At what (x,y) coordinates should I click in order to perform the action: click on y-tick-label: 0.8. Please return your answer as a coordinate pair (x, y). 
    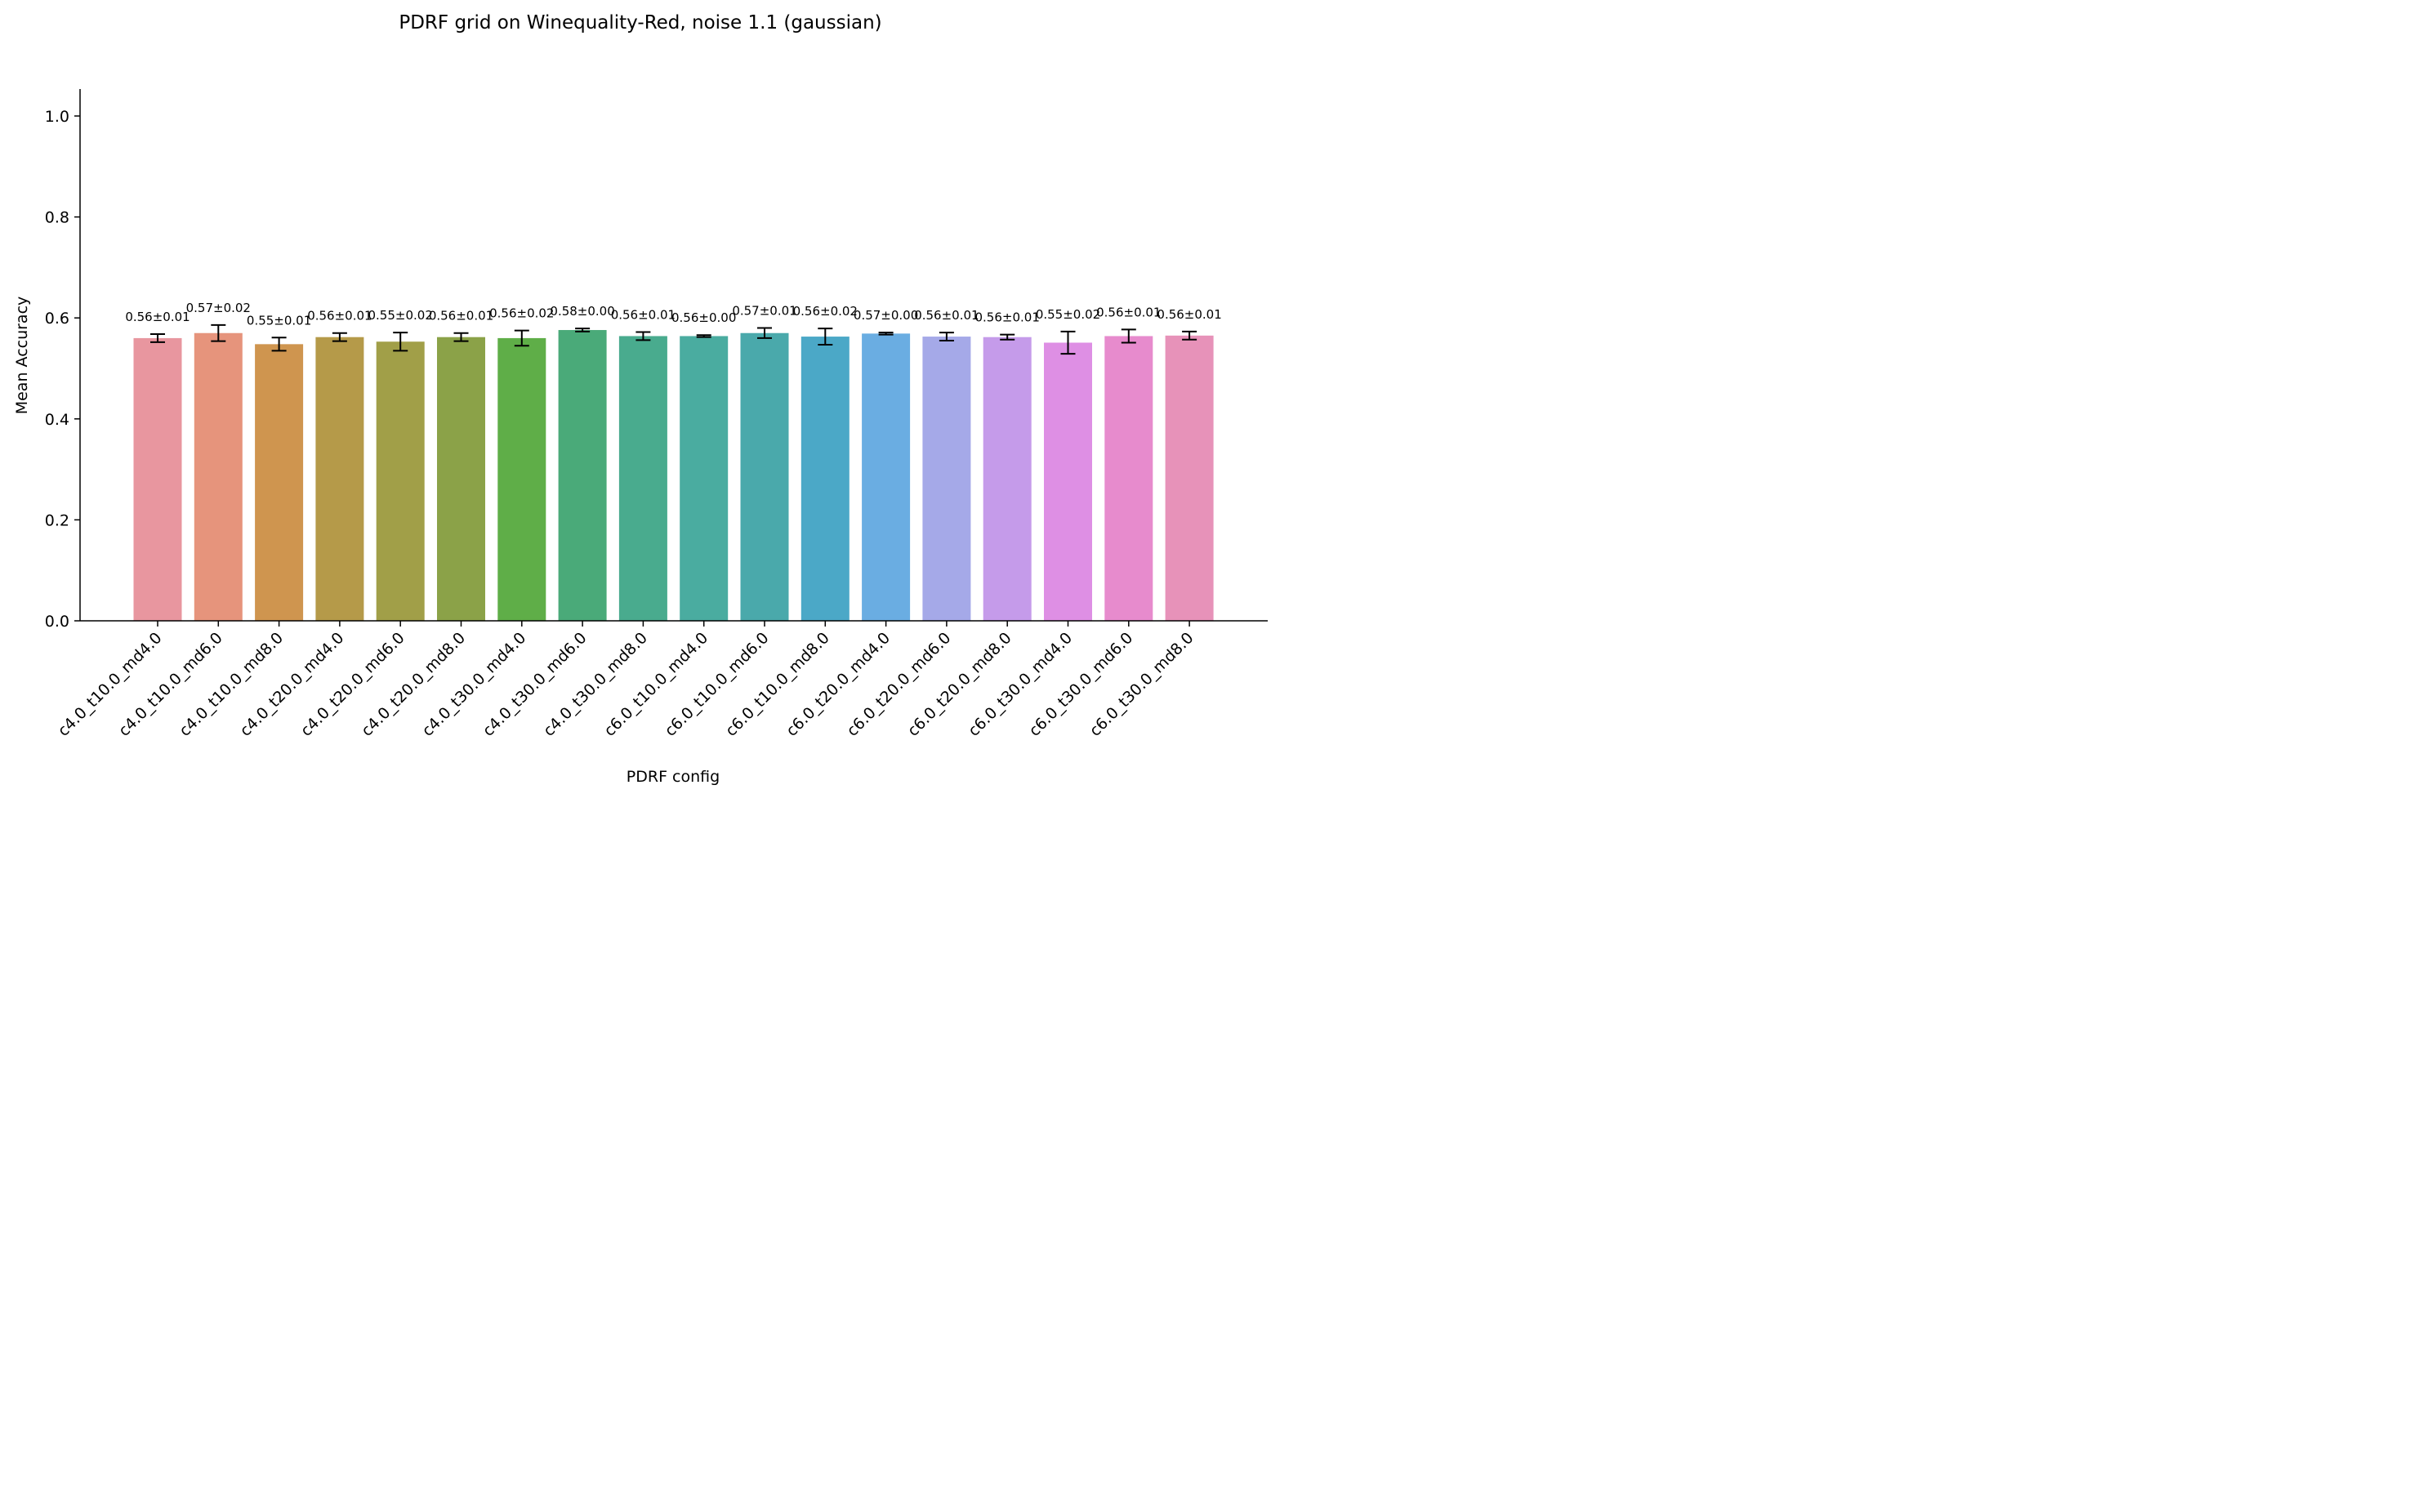
    Looking at the image, I should click on (57, 218).